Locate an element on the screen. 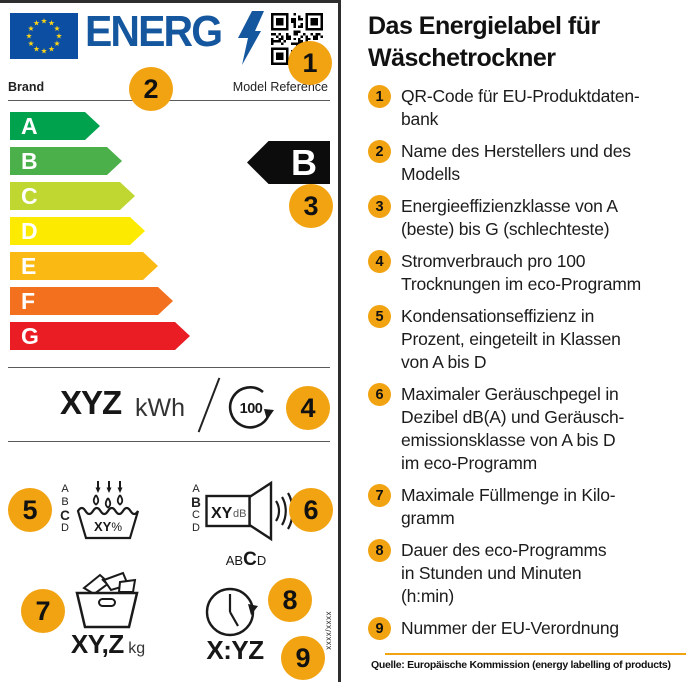  energy-class-arrow-F: F is located at coordinates (91, 301).